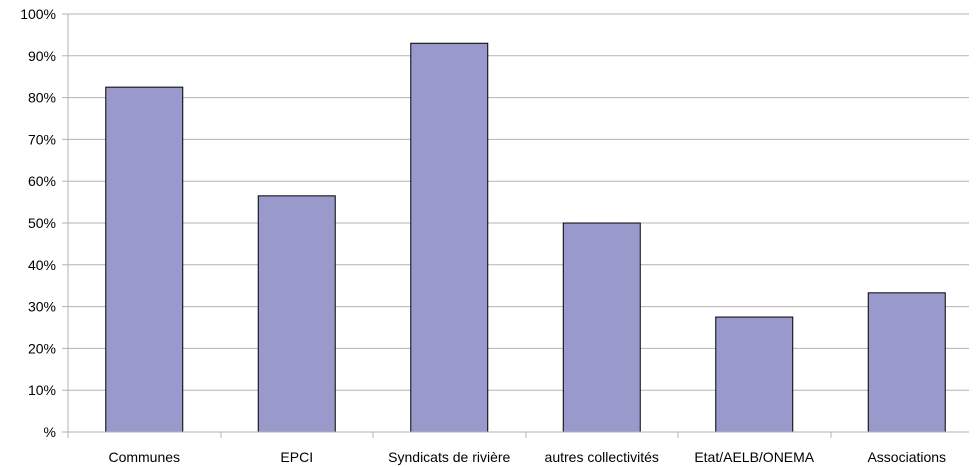 Image resolution: width=978 pixels, height=467 pixels. Describe the element at coordinates (906, 457) in the screenshot. I see `x-tick-label: Associations` at that location.